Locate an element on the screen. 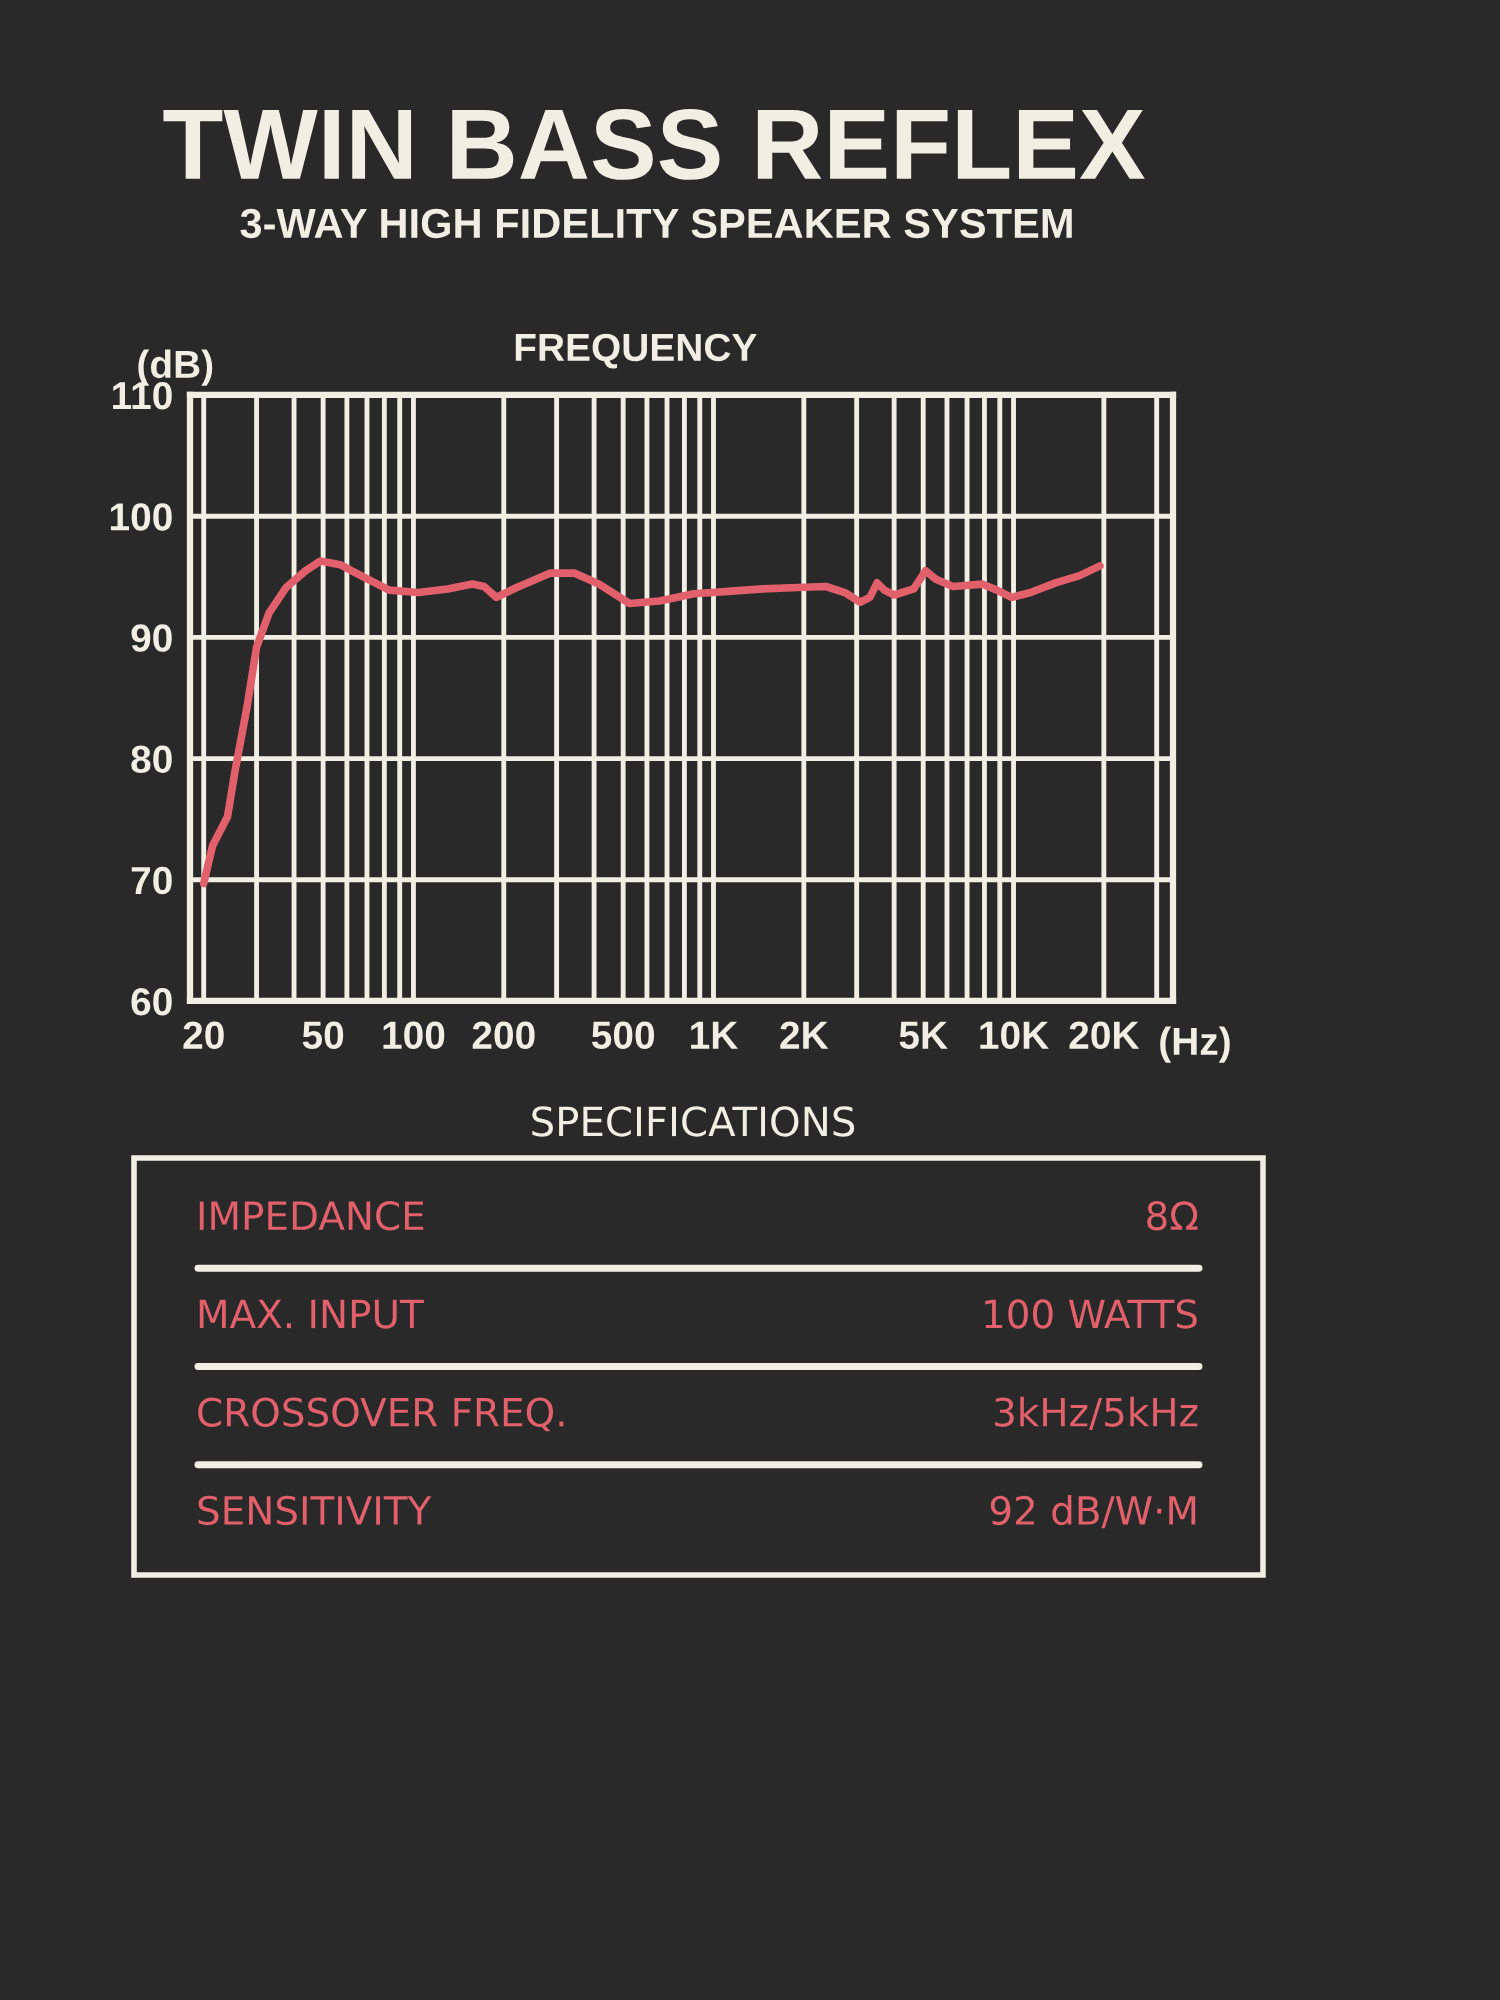 Image resolution: width=1500 pixels, height=2000 pixels. text: 92 dB/W·M is located at coordinates (1093, 1512).